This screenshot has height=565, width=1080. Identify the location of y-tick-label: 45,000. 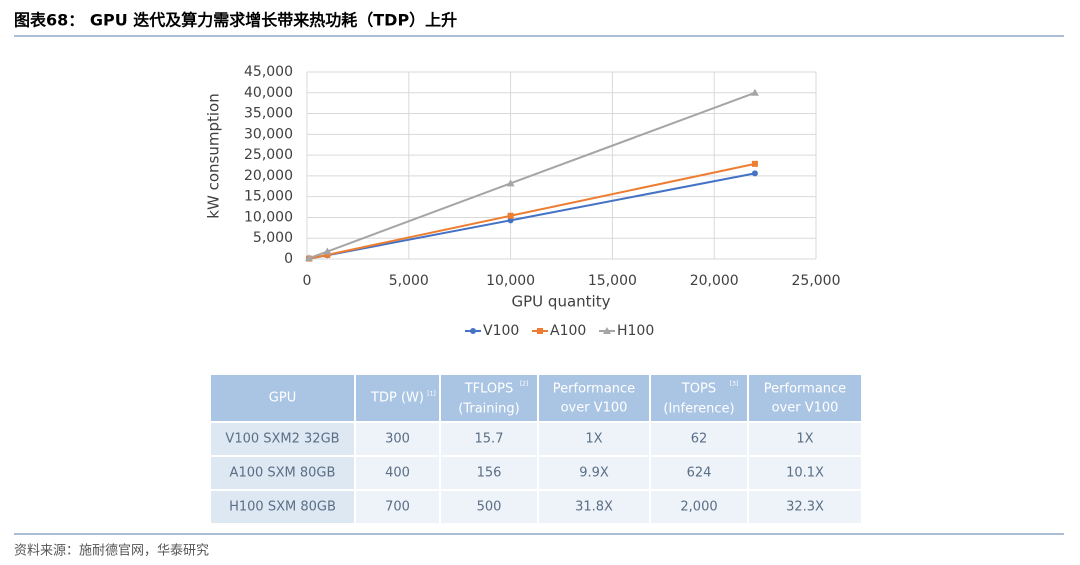
(268, 72).